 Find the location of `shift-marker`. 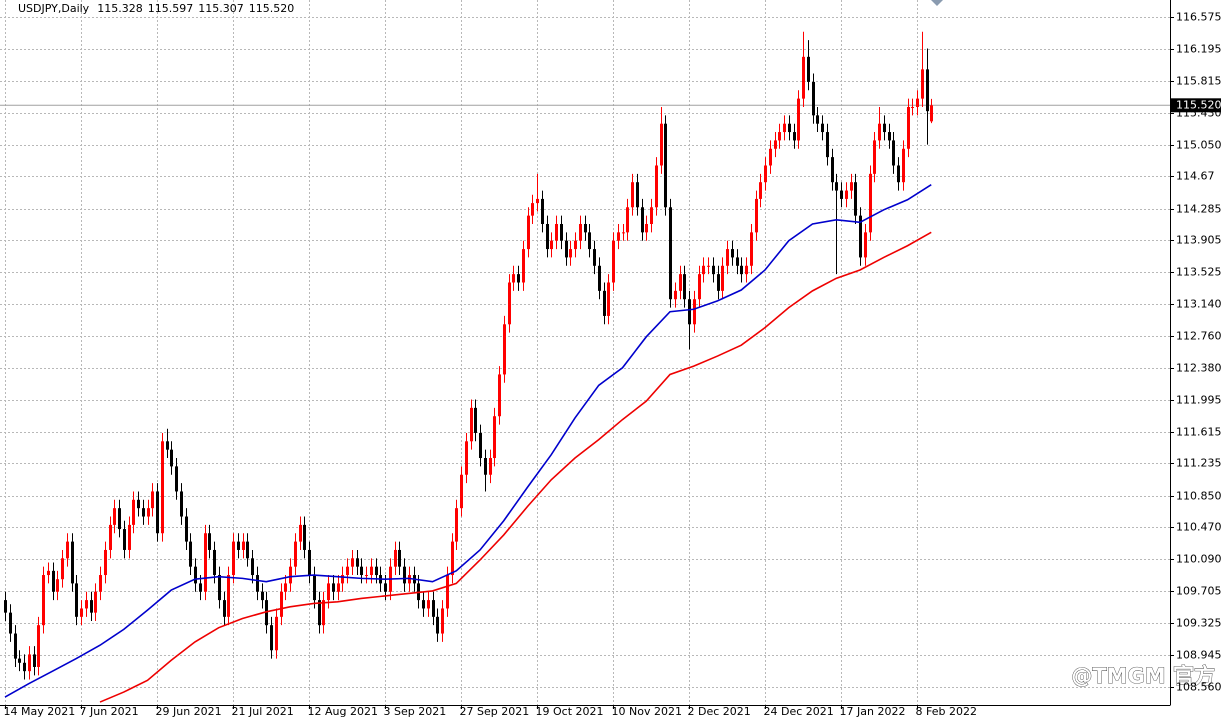

shift-marker is located at coordinates (937, 3).